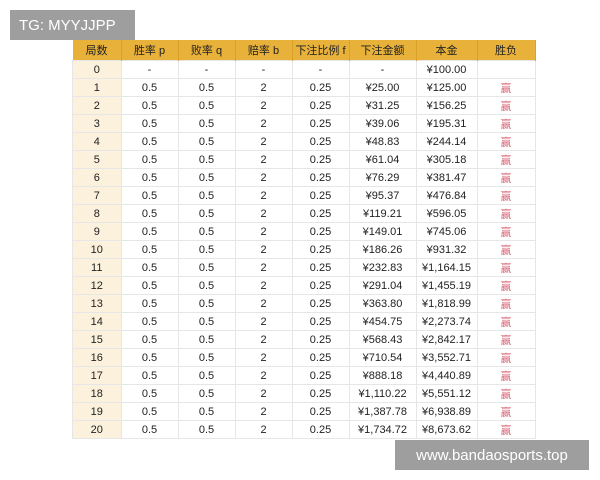  What do you see at coordinates (492, 455) in the screenshot?
I see `watermark-bottom: www.bandaosports.top` at bounding box center [492, 455].